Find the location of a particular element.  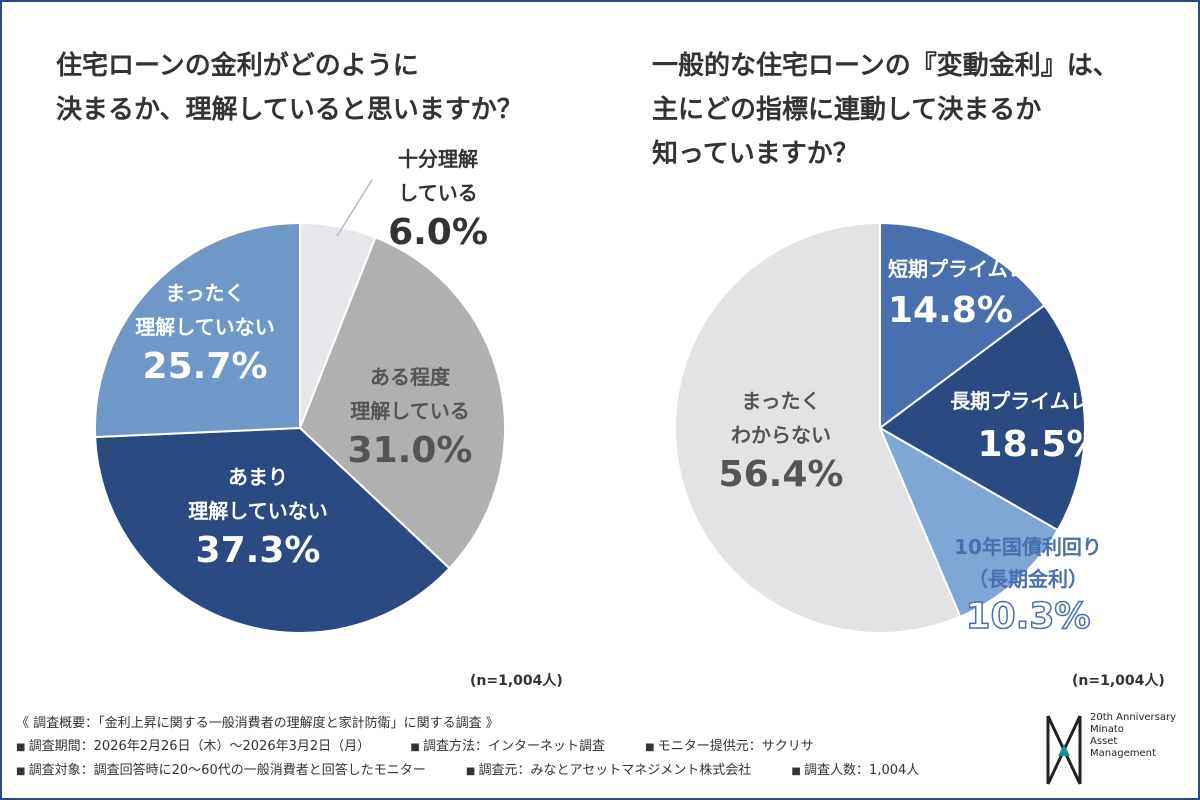

survey-period: 調査期間：2026年2月26日（木）～2026年3月2日（月） is located at coordinates (193, 746).